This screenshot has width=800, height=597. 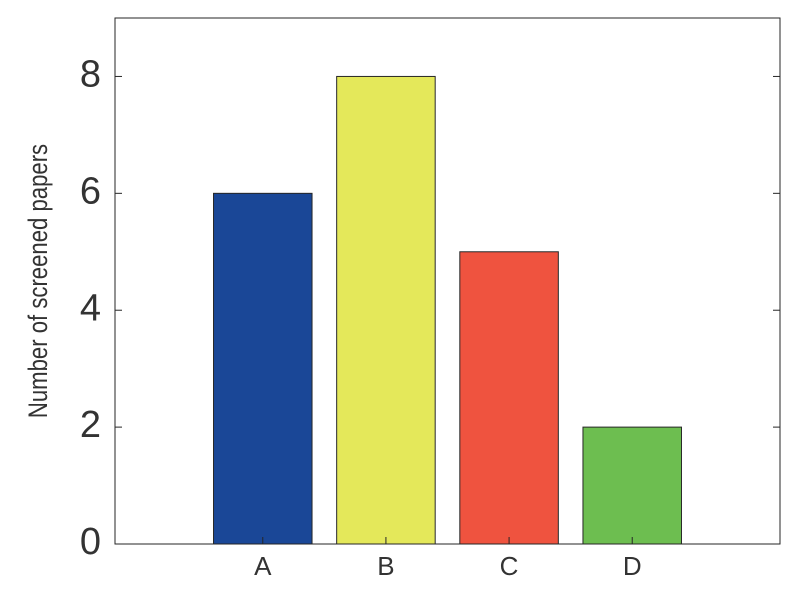 I want to click on y-tick-label: 6, so click(x=90, y=191).